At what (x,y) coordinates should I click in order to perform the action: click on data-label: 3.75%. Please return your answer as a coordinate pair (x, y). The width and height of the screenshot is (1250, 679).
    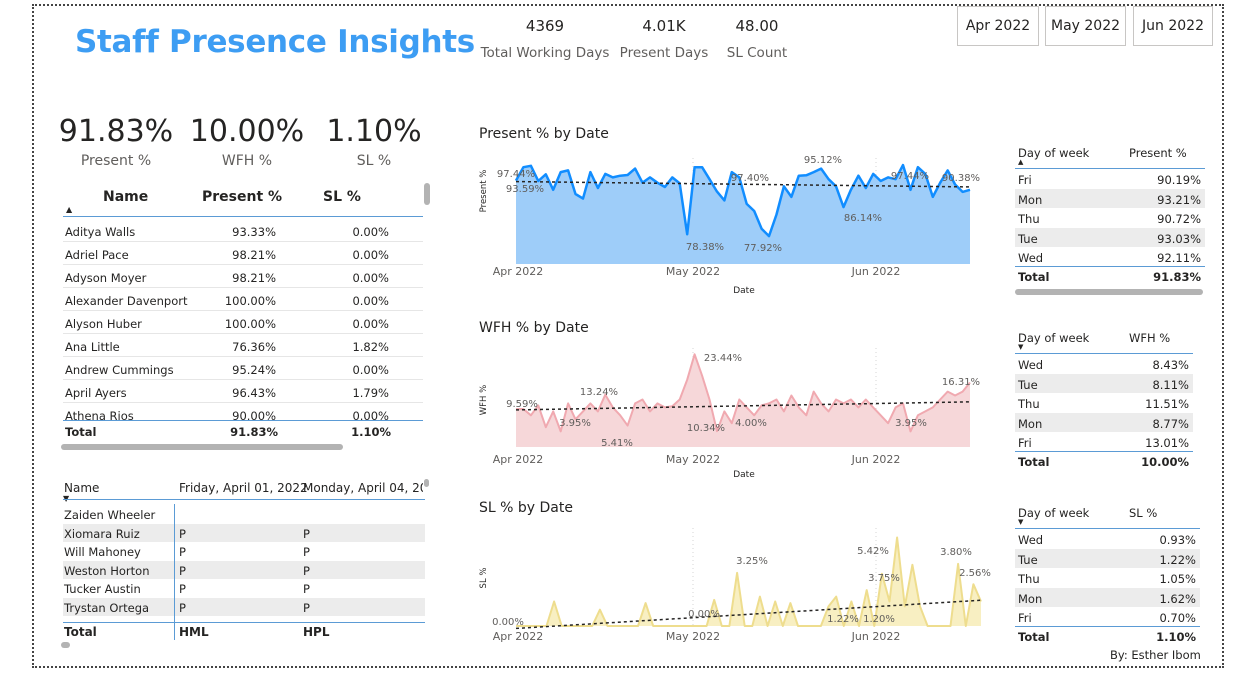
    Looking at the image, I should click on (884, 578).